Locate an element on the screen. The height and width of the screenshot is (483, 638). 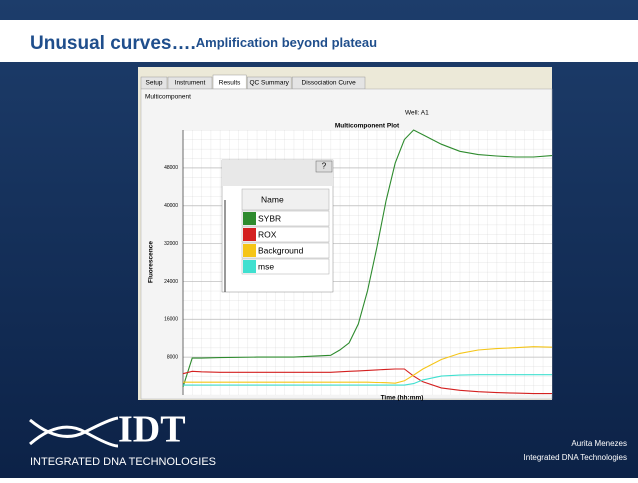
title-bar is located at coordinates (319, 41).